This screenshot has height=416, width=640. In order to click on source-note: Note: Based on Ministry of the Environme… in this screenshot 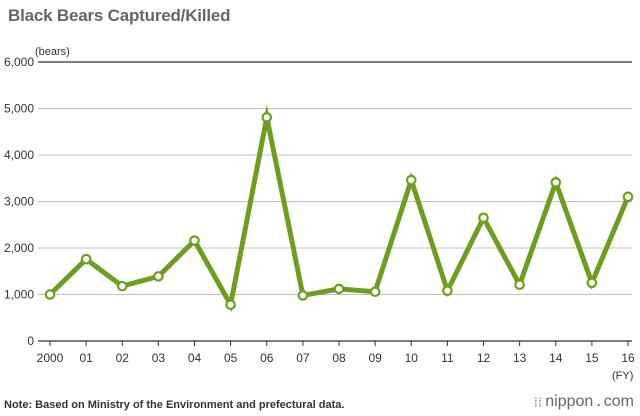, I will do `click(174, 405)`.